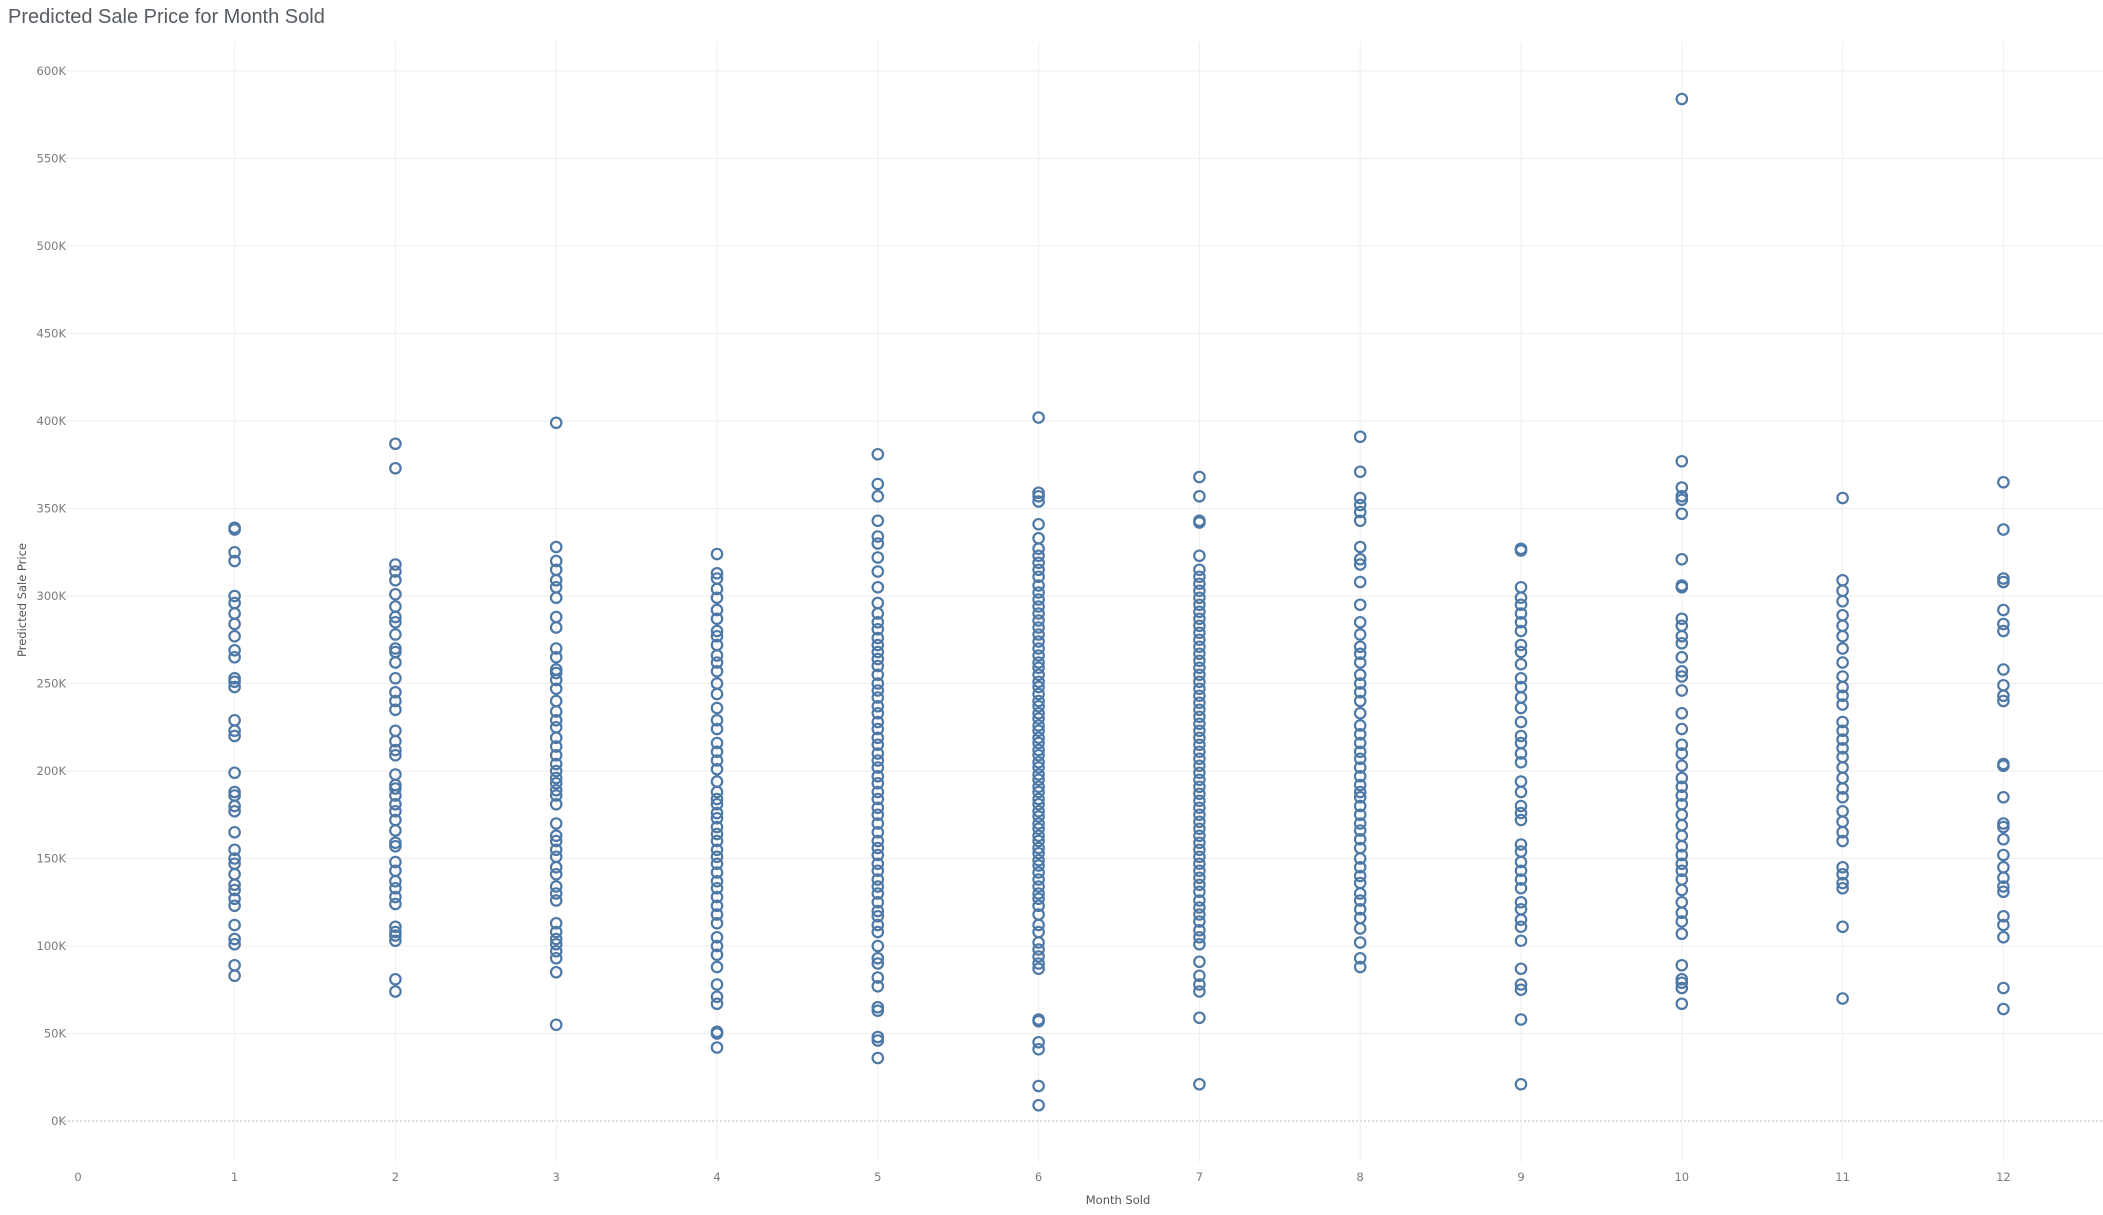 The image size is (2103, 1215). What do you see at coordinates (52, 421) in the screenshot?
I see `y-tick-label: 400K` at bounding box center [52, 421].